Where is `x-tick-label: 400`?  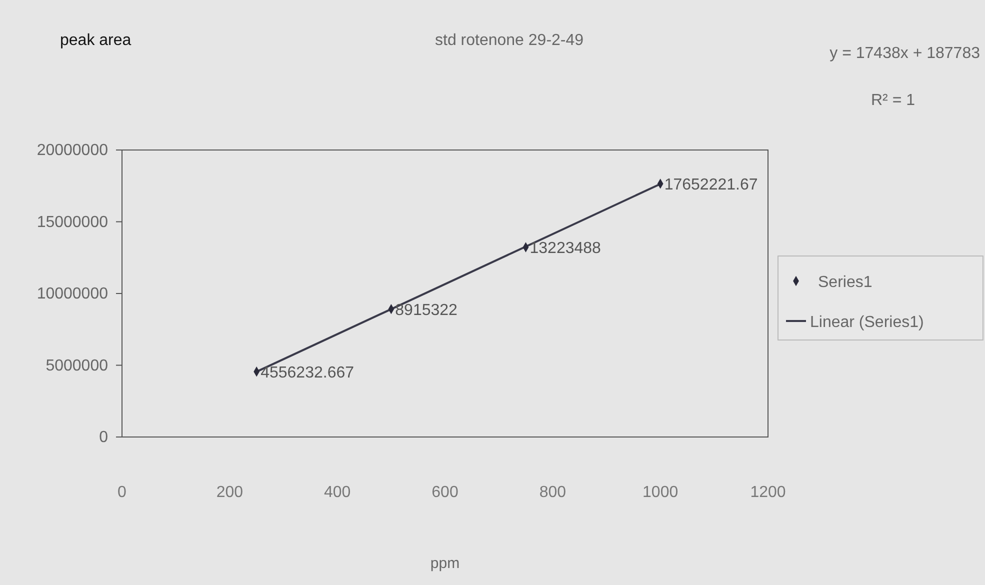
x-tick-label: 400 is located at coordinates (337, 492).